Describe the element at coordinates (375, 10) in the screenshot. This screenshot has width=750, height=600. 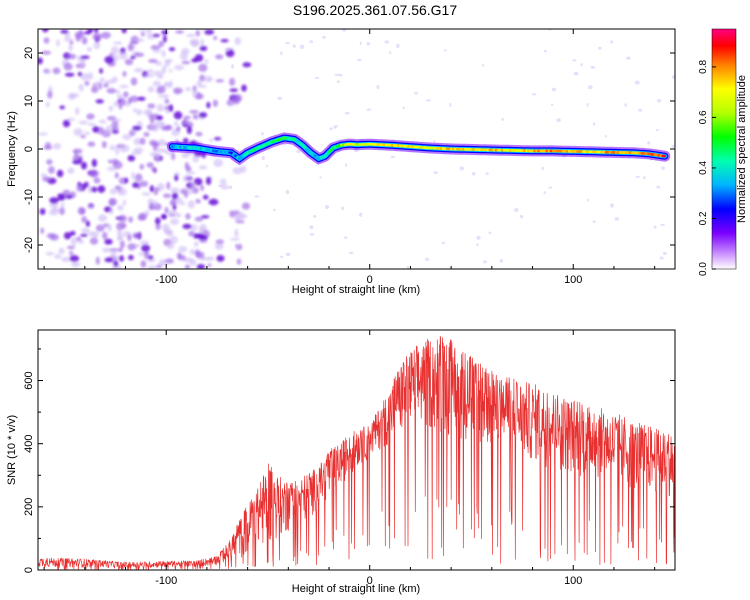
I see `chart-title: S196.2025.361.07.56.G17` at that location.